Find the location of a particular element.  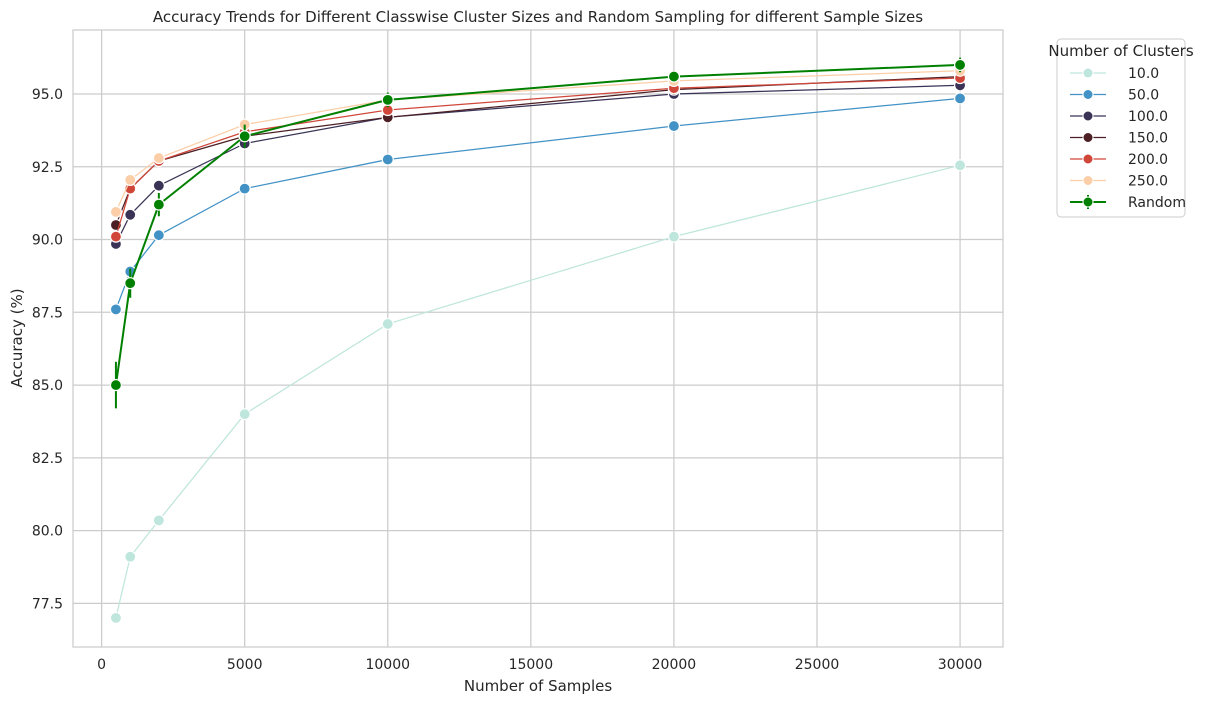

x-tick-label: 30000 is located at coordinates (960, 665).